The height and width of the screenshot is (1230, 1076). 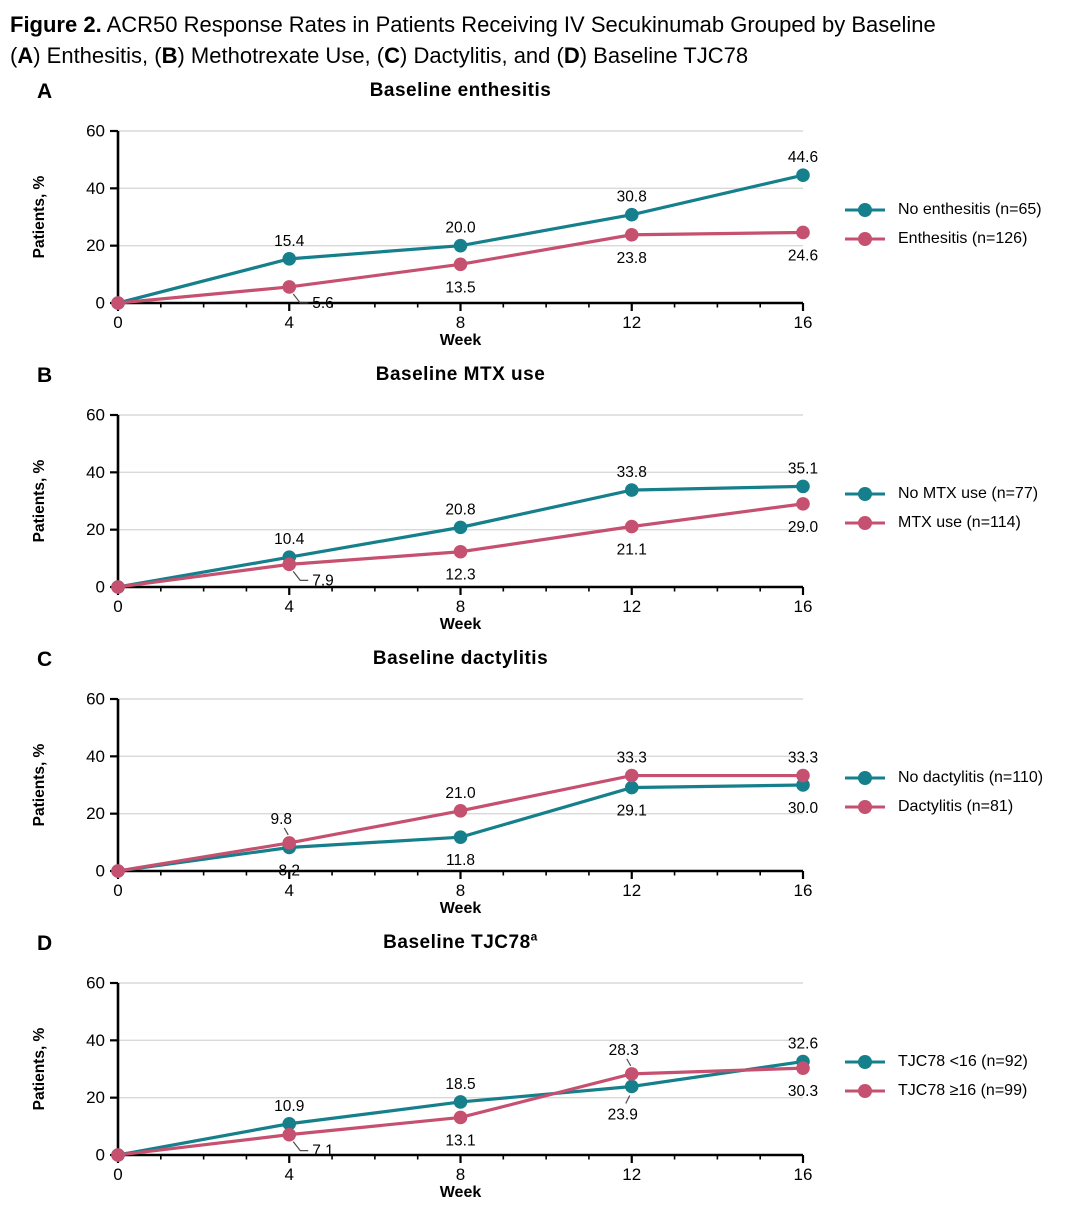 What do you see at coordinates (944, 807) in the screenshot?
I see `legend-item: Dactylitis (n=81)` at bounding box center [944, 807].